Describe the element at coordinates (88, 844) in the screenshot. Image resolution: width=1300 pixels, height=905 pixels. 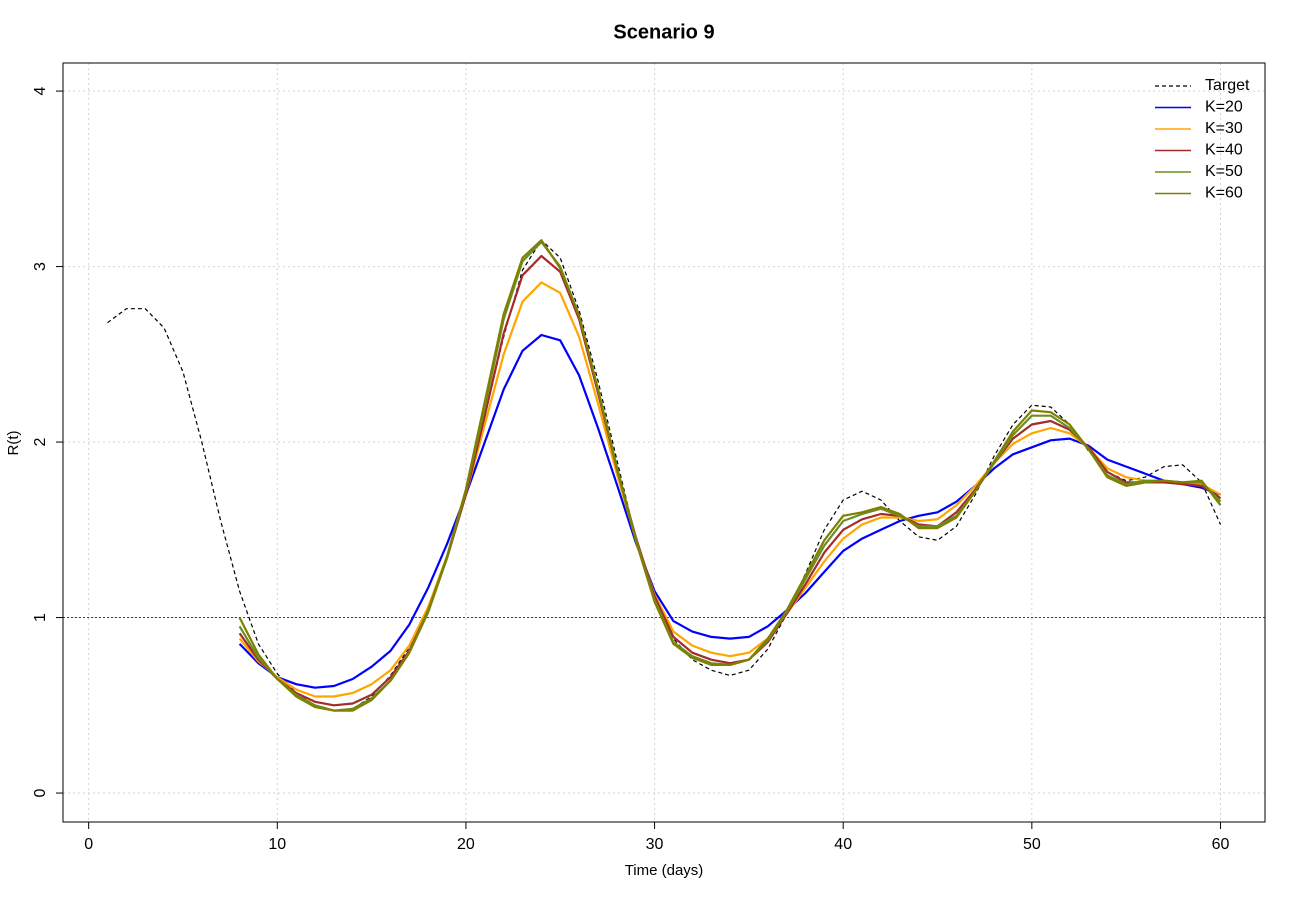
I see `x-tick-label: 0` at that location.